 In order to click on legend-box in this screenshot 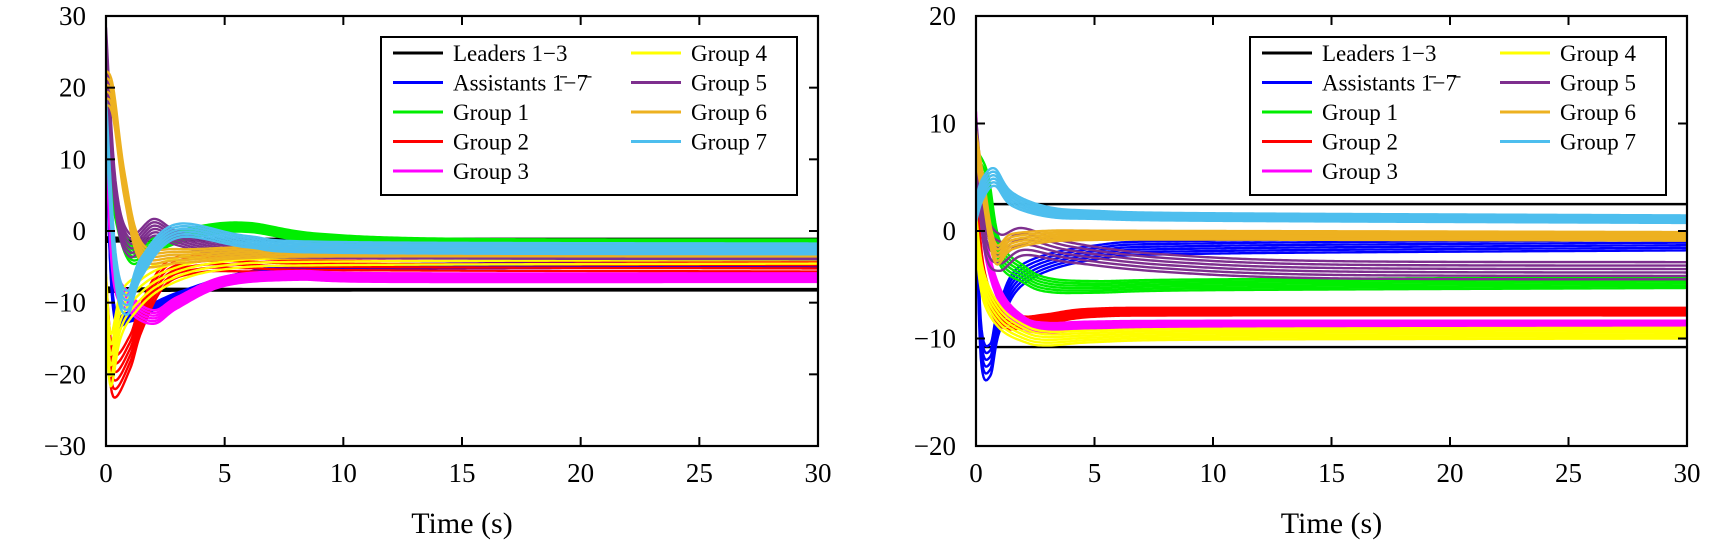, I will do `click(589, 116)`.